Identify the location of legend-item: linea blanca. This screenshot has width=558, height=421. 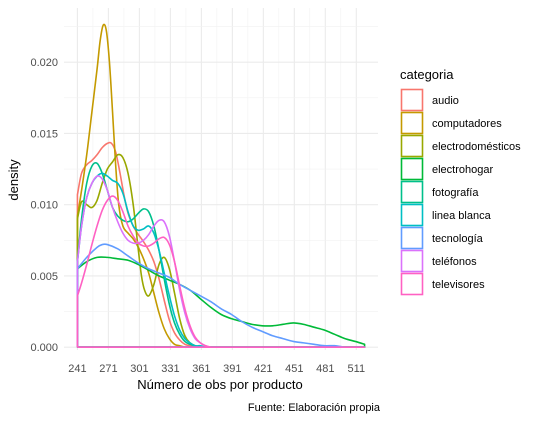
(446, 215).